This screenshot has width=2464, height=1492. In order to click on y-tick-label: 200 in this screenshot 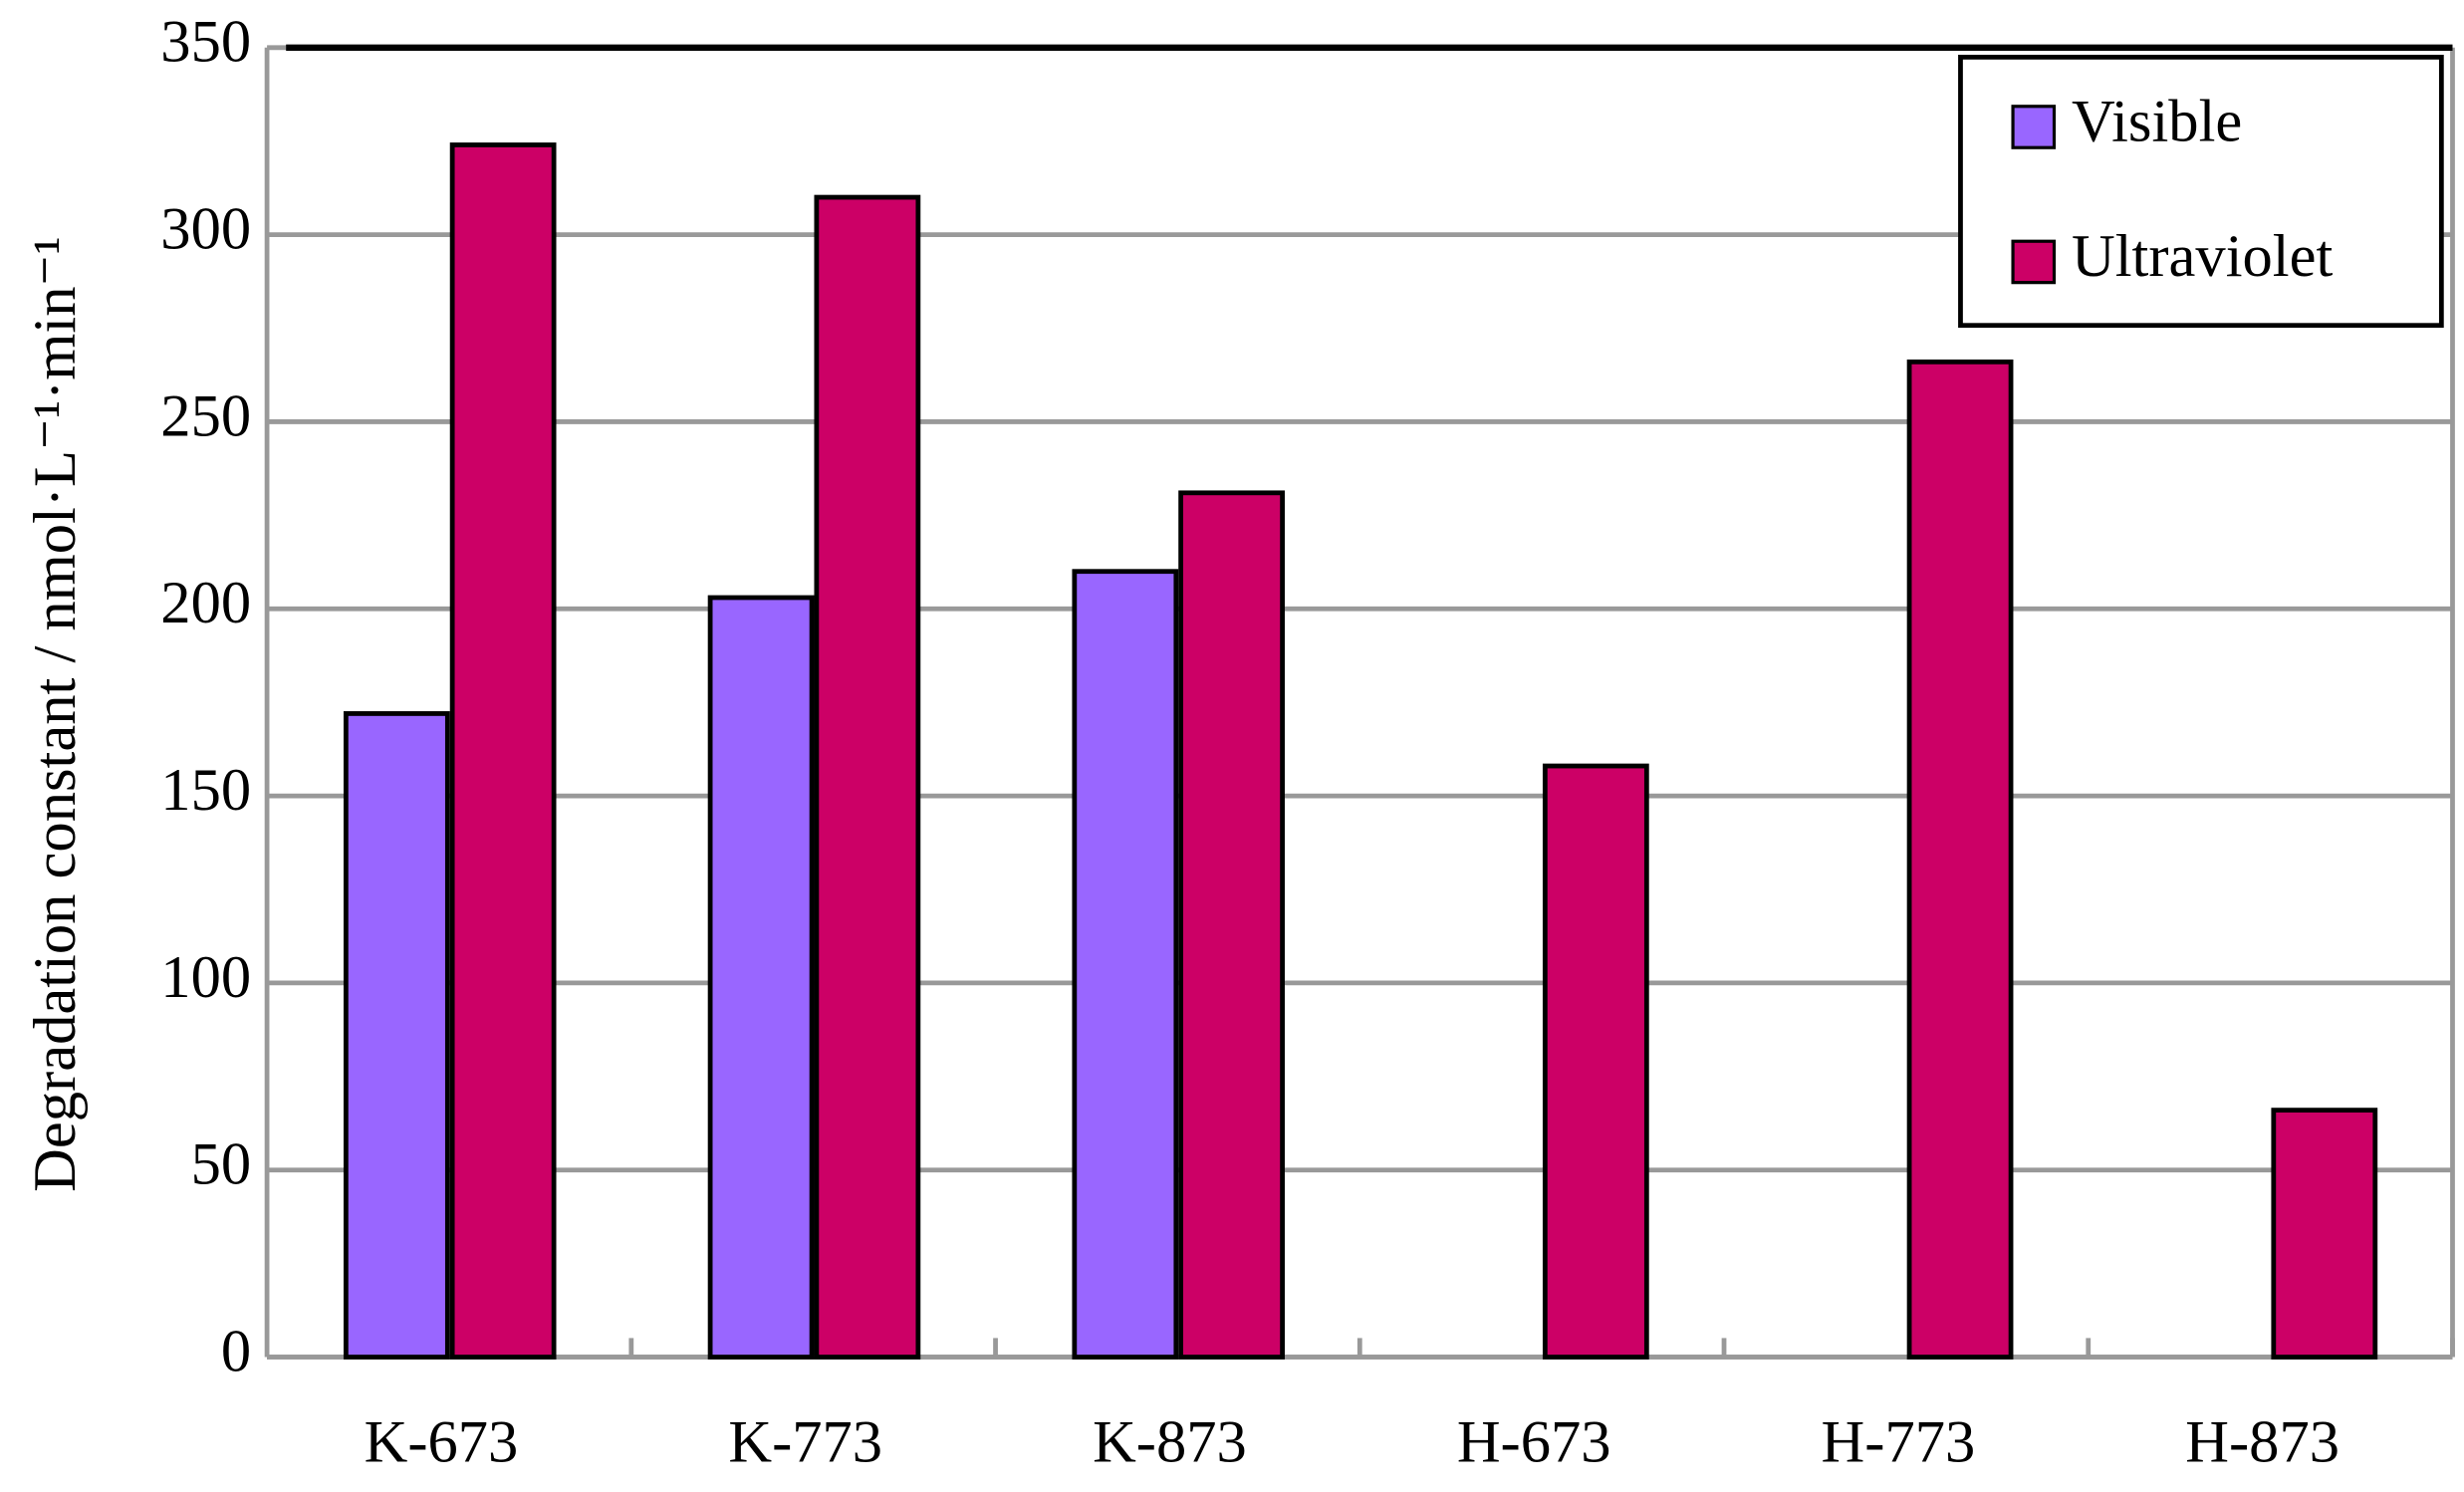, I will do `click(205, 603)`.